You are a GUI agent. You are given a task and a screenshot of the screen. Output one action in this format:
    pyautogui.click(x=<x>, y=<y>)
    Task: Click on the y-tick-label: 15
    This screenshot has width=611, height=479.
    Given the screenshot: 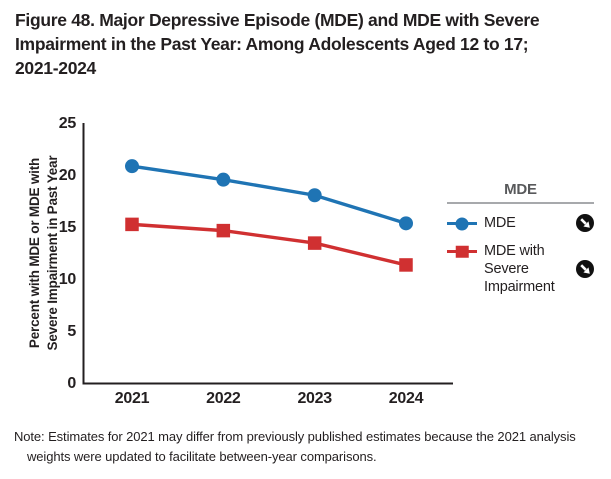 What is the action you would take?
    pyautogui.click(x=67, y=227)
    